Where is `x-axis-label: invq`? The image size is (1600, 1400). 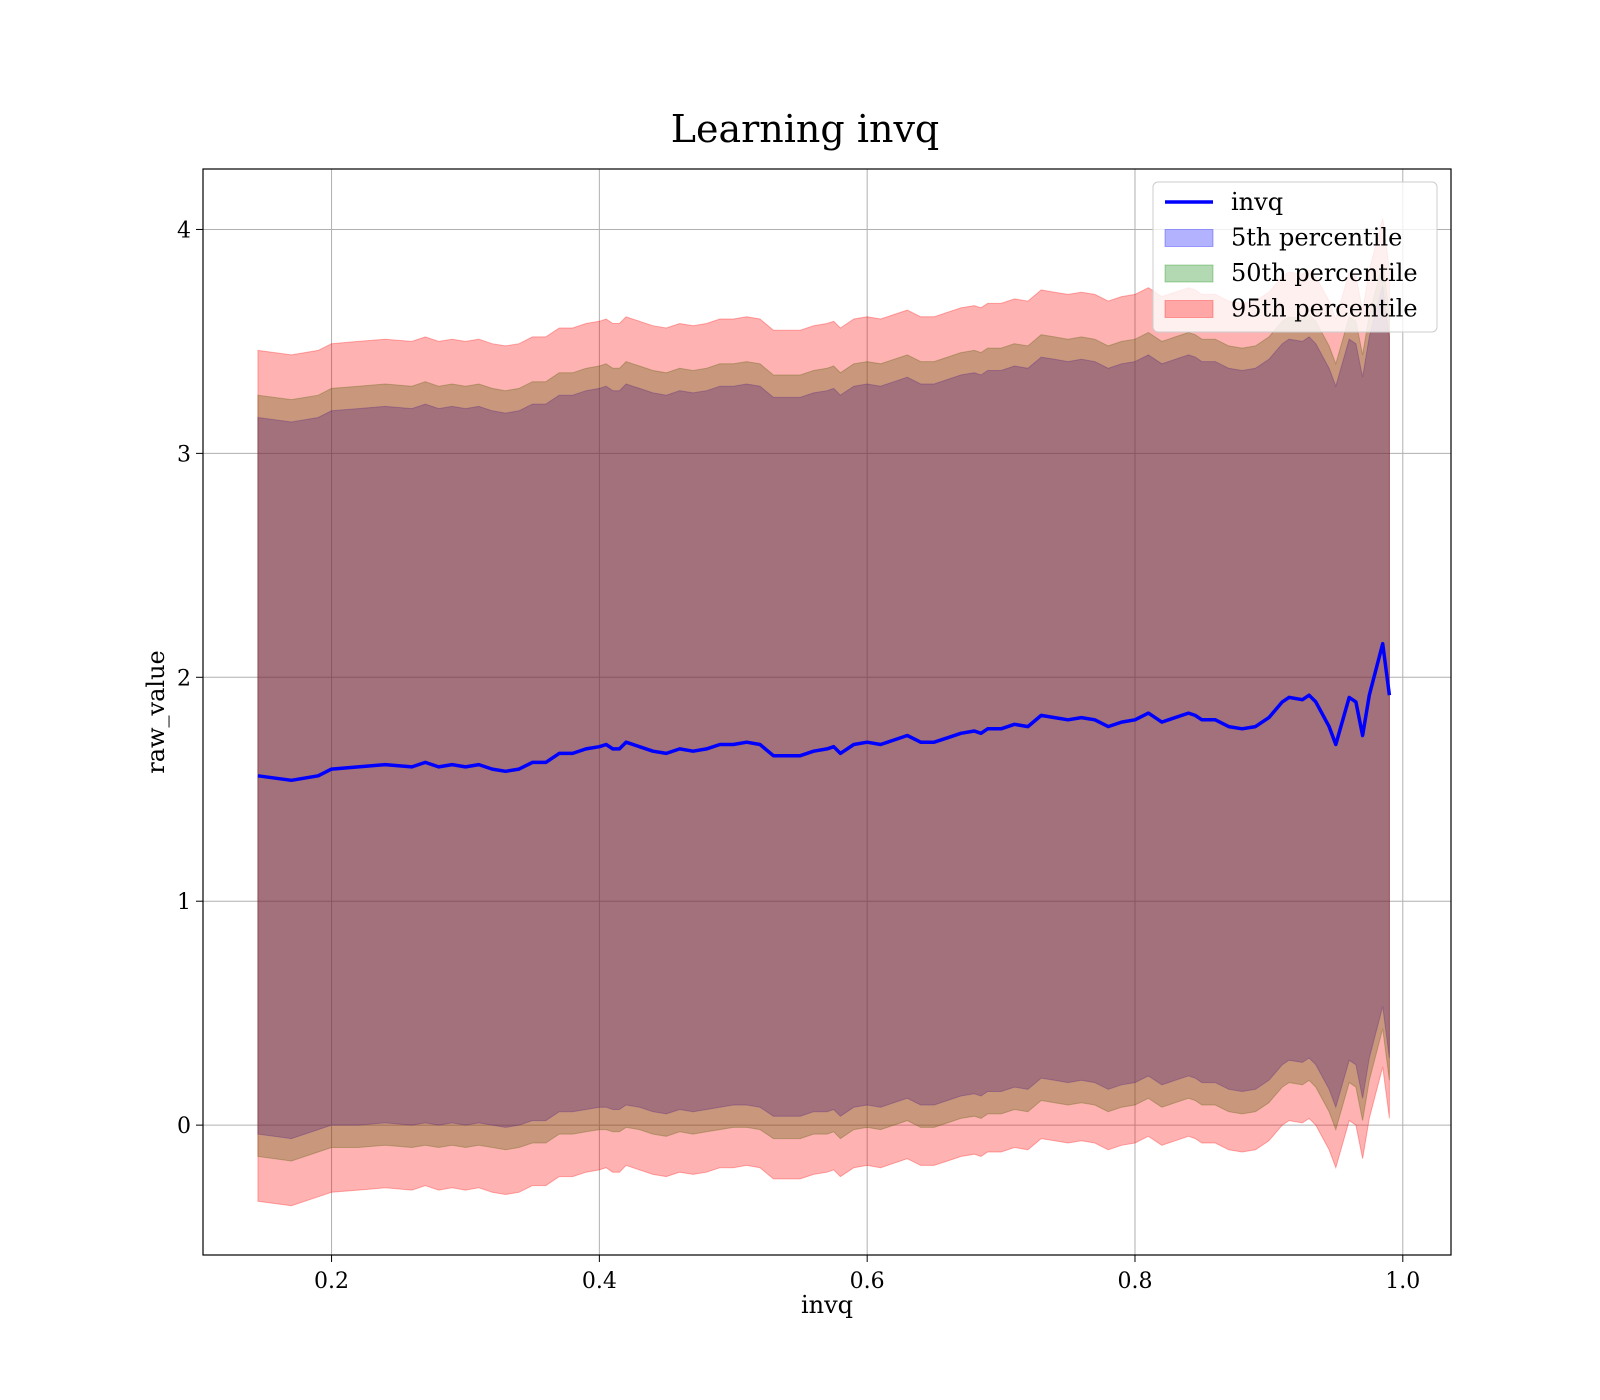
x-axis-label: invq is located at coordinates (827, 1305).